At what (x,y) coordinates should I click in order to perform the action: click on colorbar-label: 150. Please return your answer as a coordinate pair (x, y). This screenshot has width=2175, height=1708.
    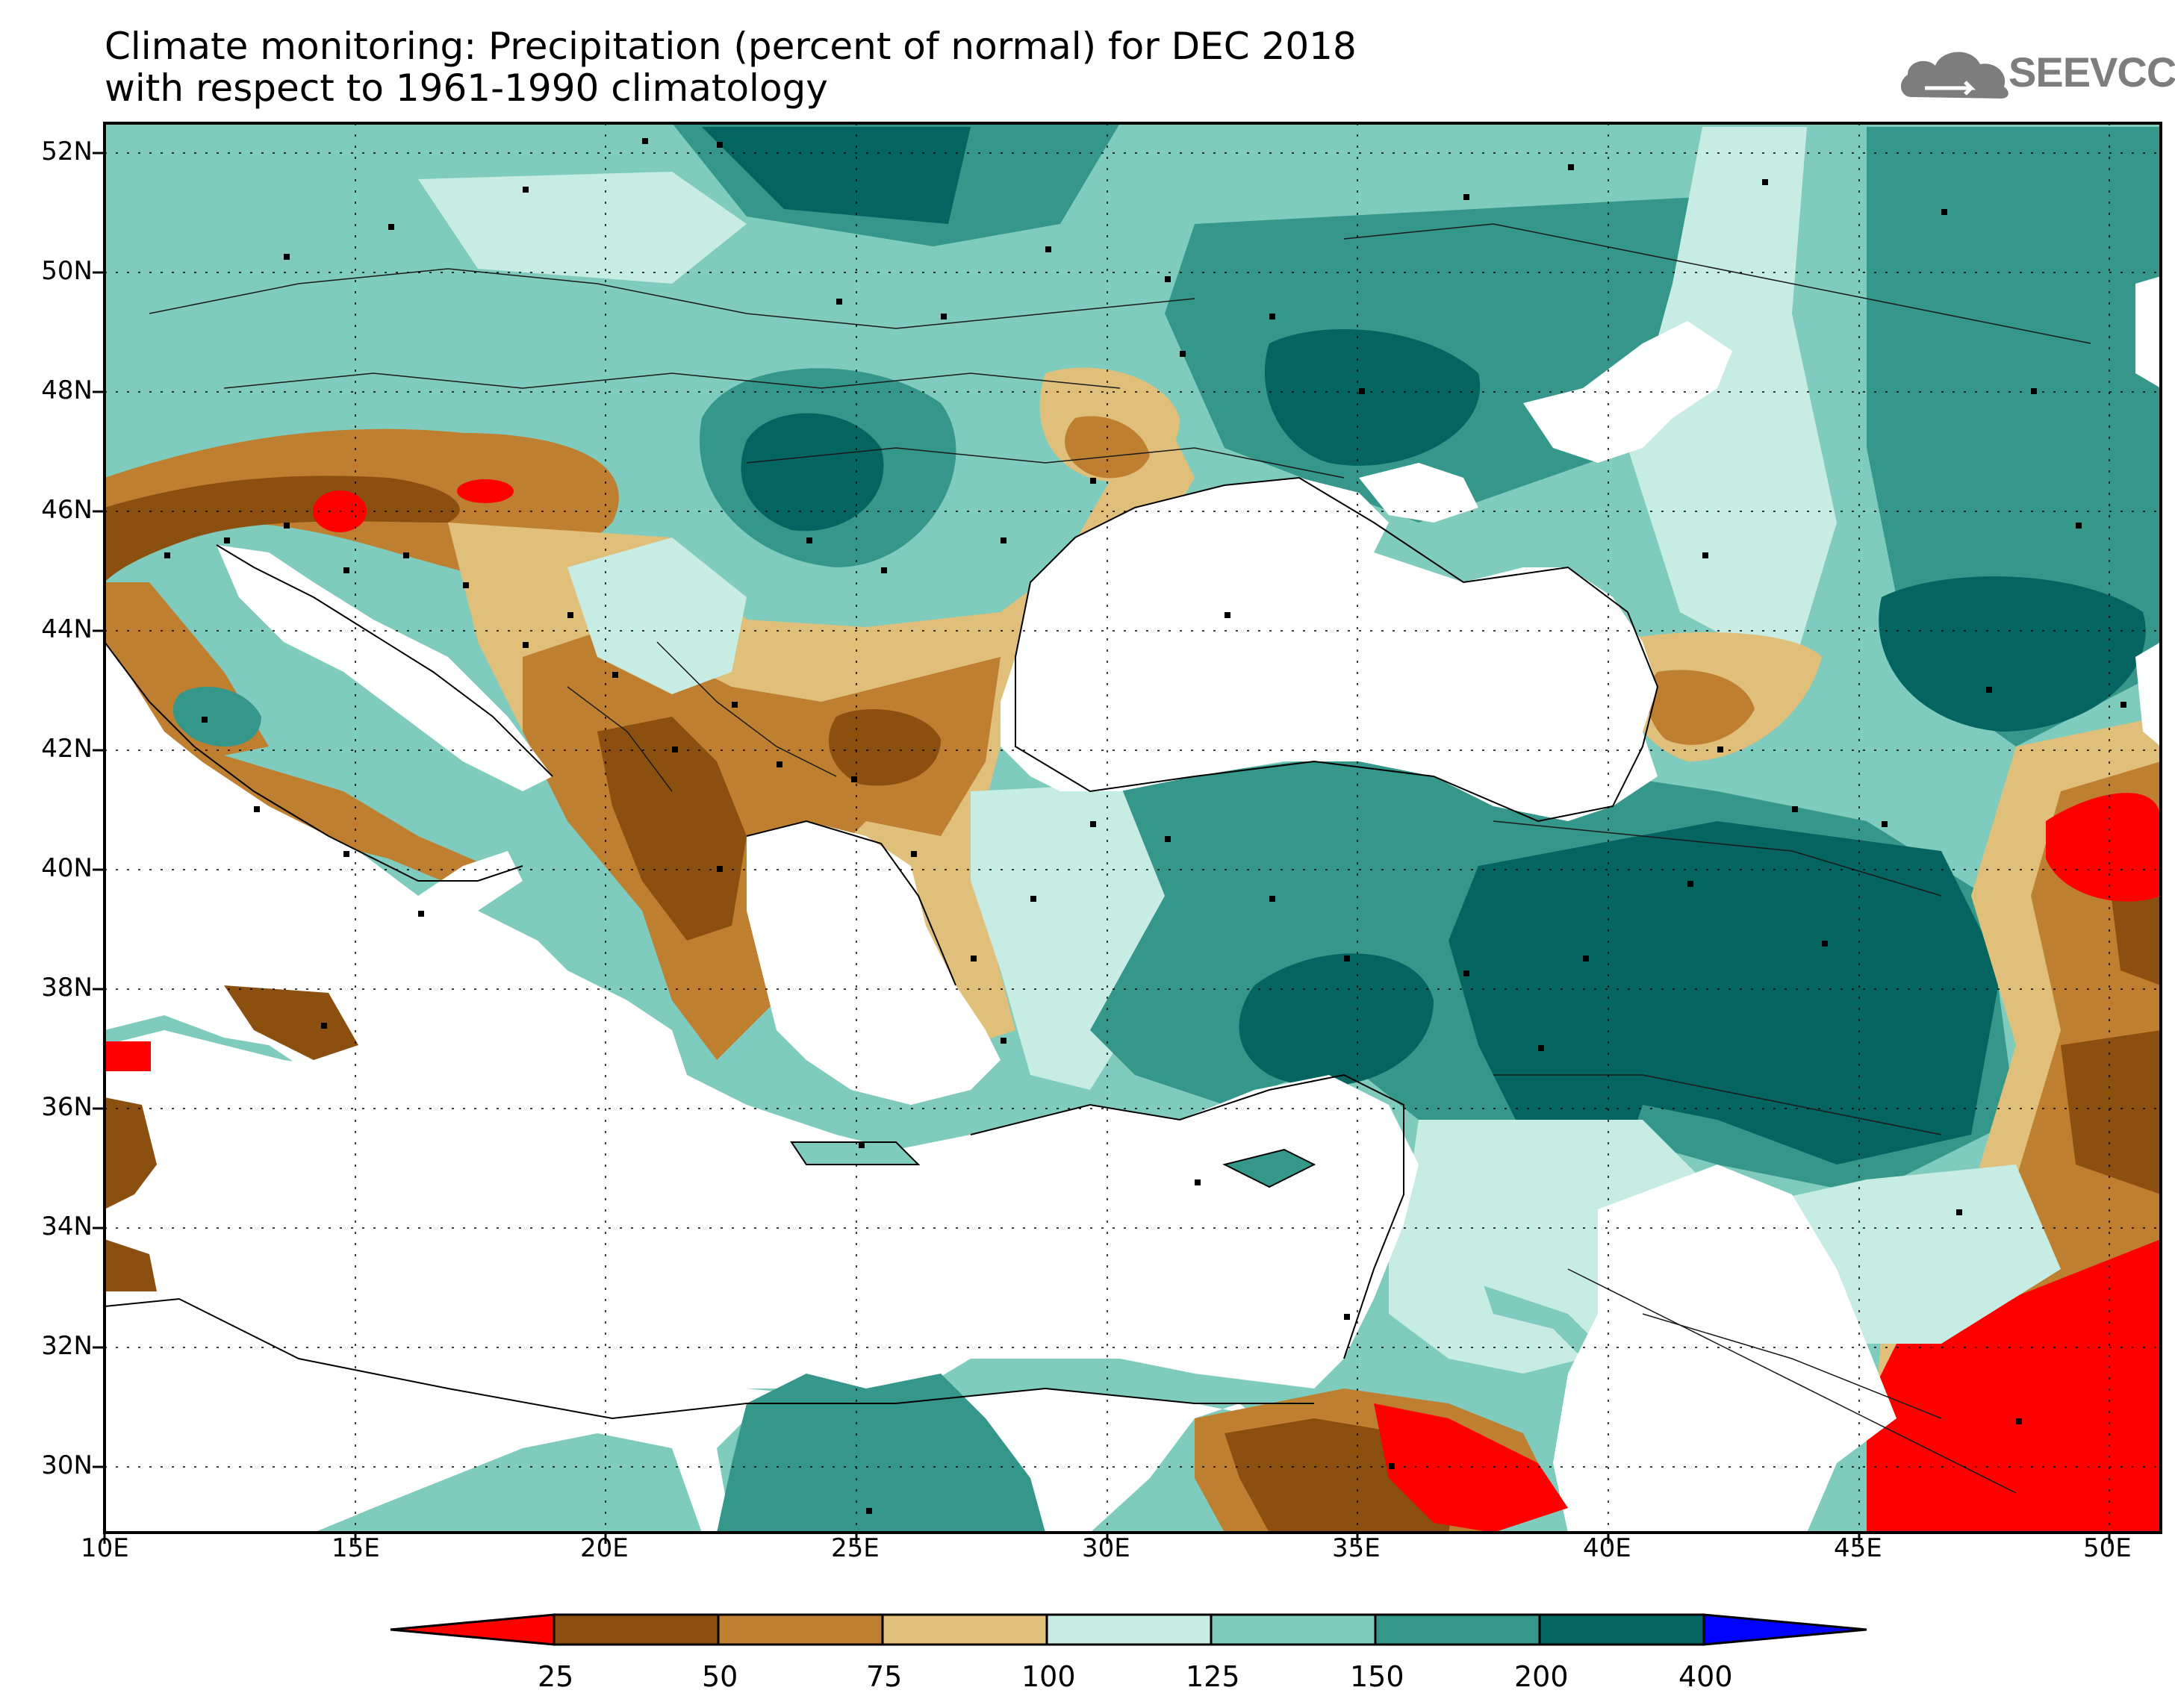
    Looking at the image, I should click on (1377, 1676).